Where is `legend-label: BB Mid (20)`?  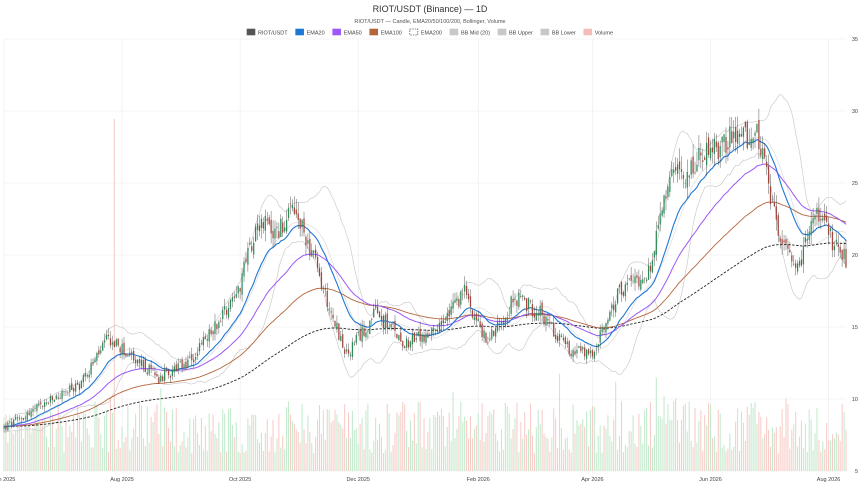
legend-label: BB Mid (20) is located at coordinates (475, 34).